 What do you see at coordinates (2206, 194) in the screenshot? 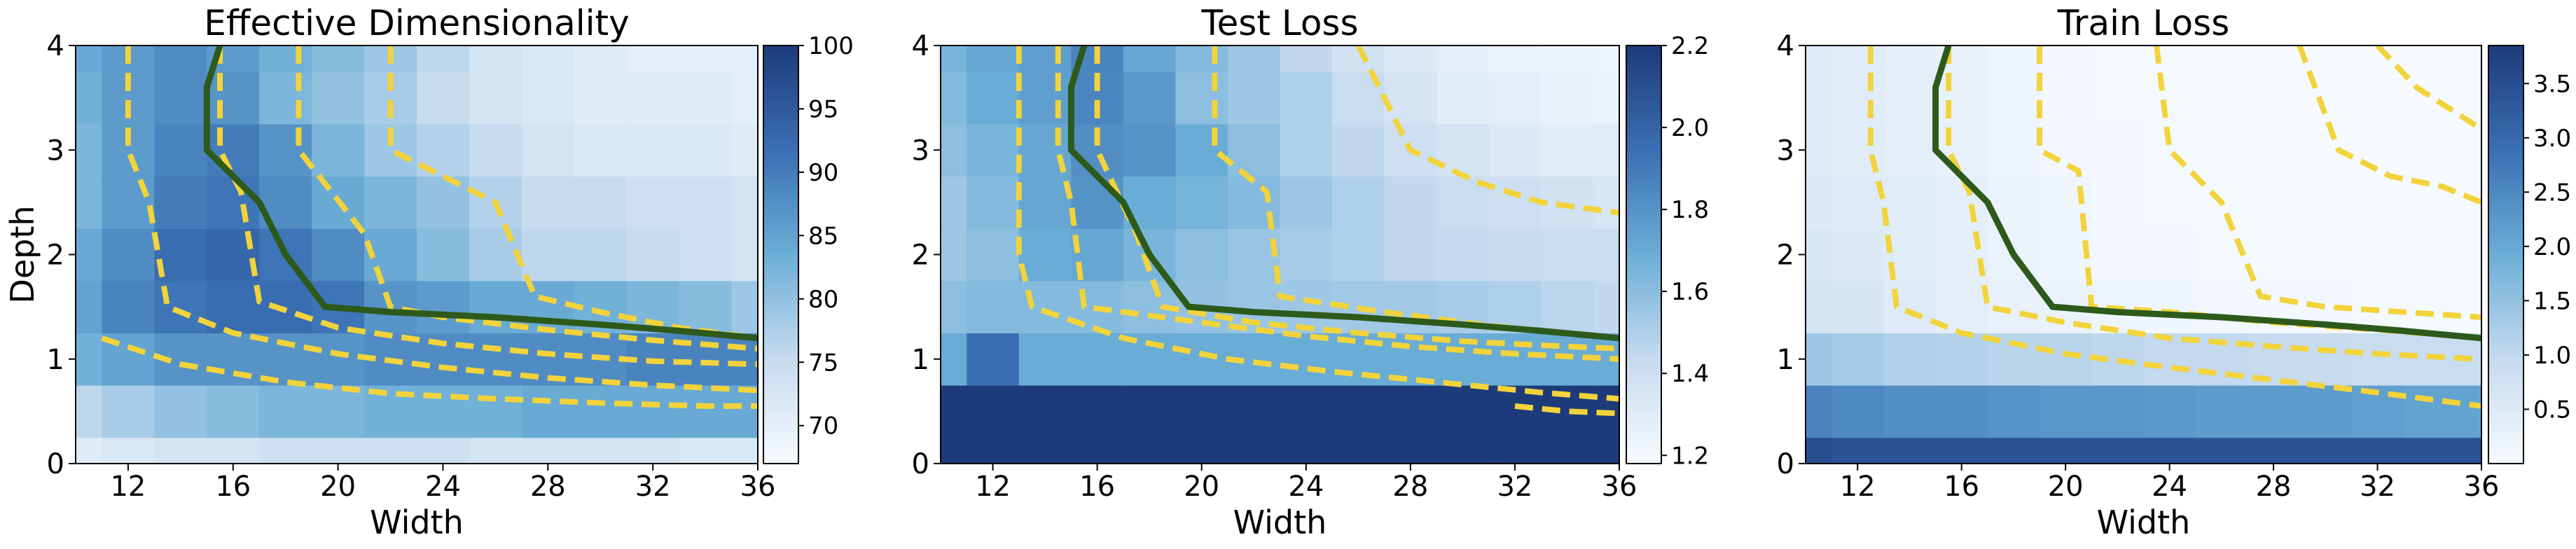
I see `solid-contour-line` at bounding box center [2206, 194].